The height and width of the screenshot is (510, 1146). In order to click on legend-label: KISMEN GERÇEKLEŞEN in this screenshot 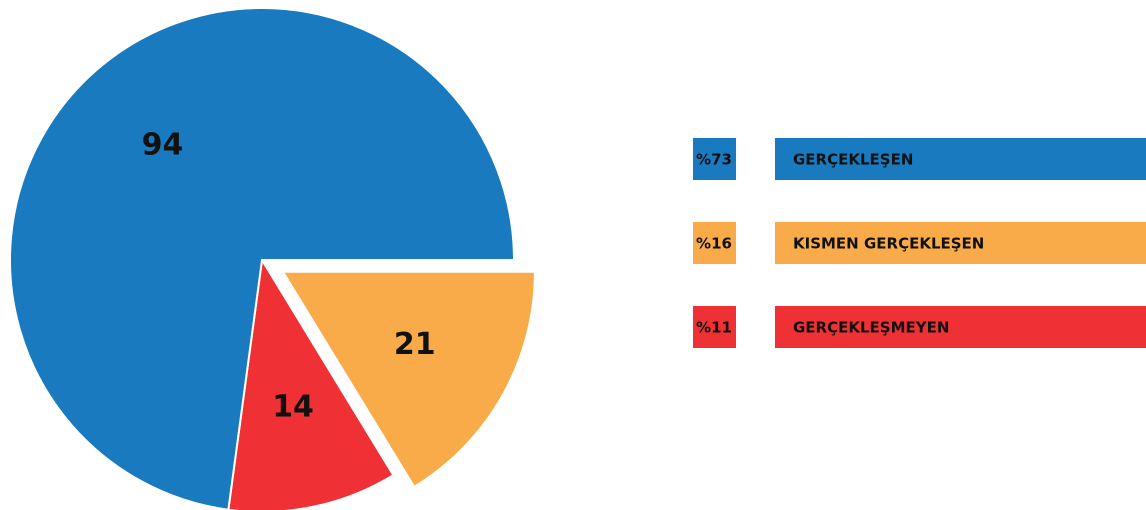, I will do `click(888, 244)`.